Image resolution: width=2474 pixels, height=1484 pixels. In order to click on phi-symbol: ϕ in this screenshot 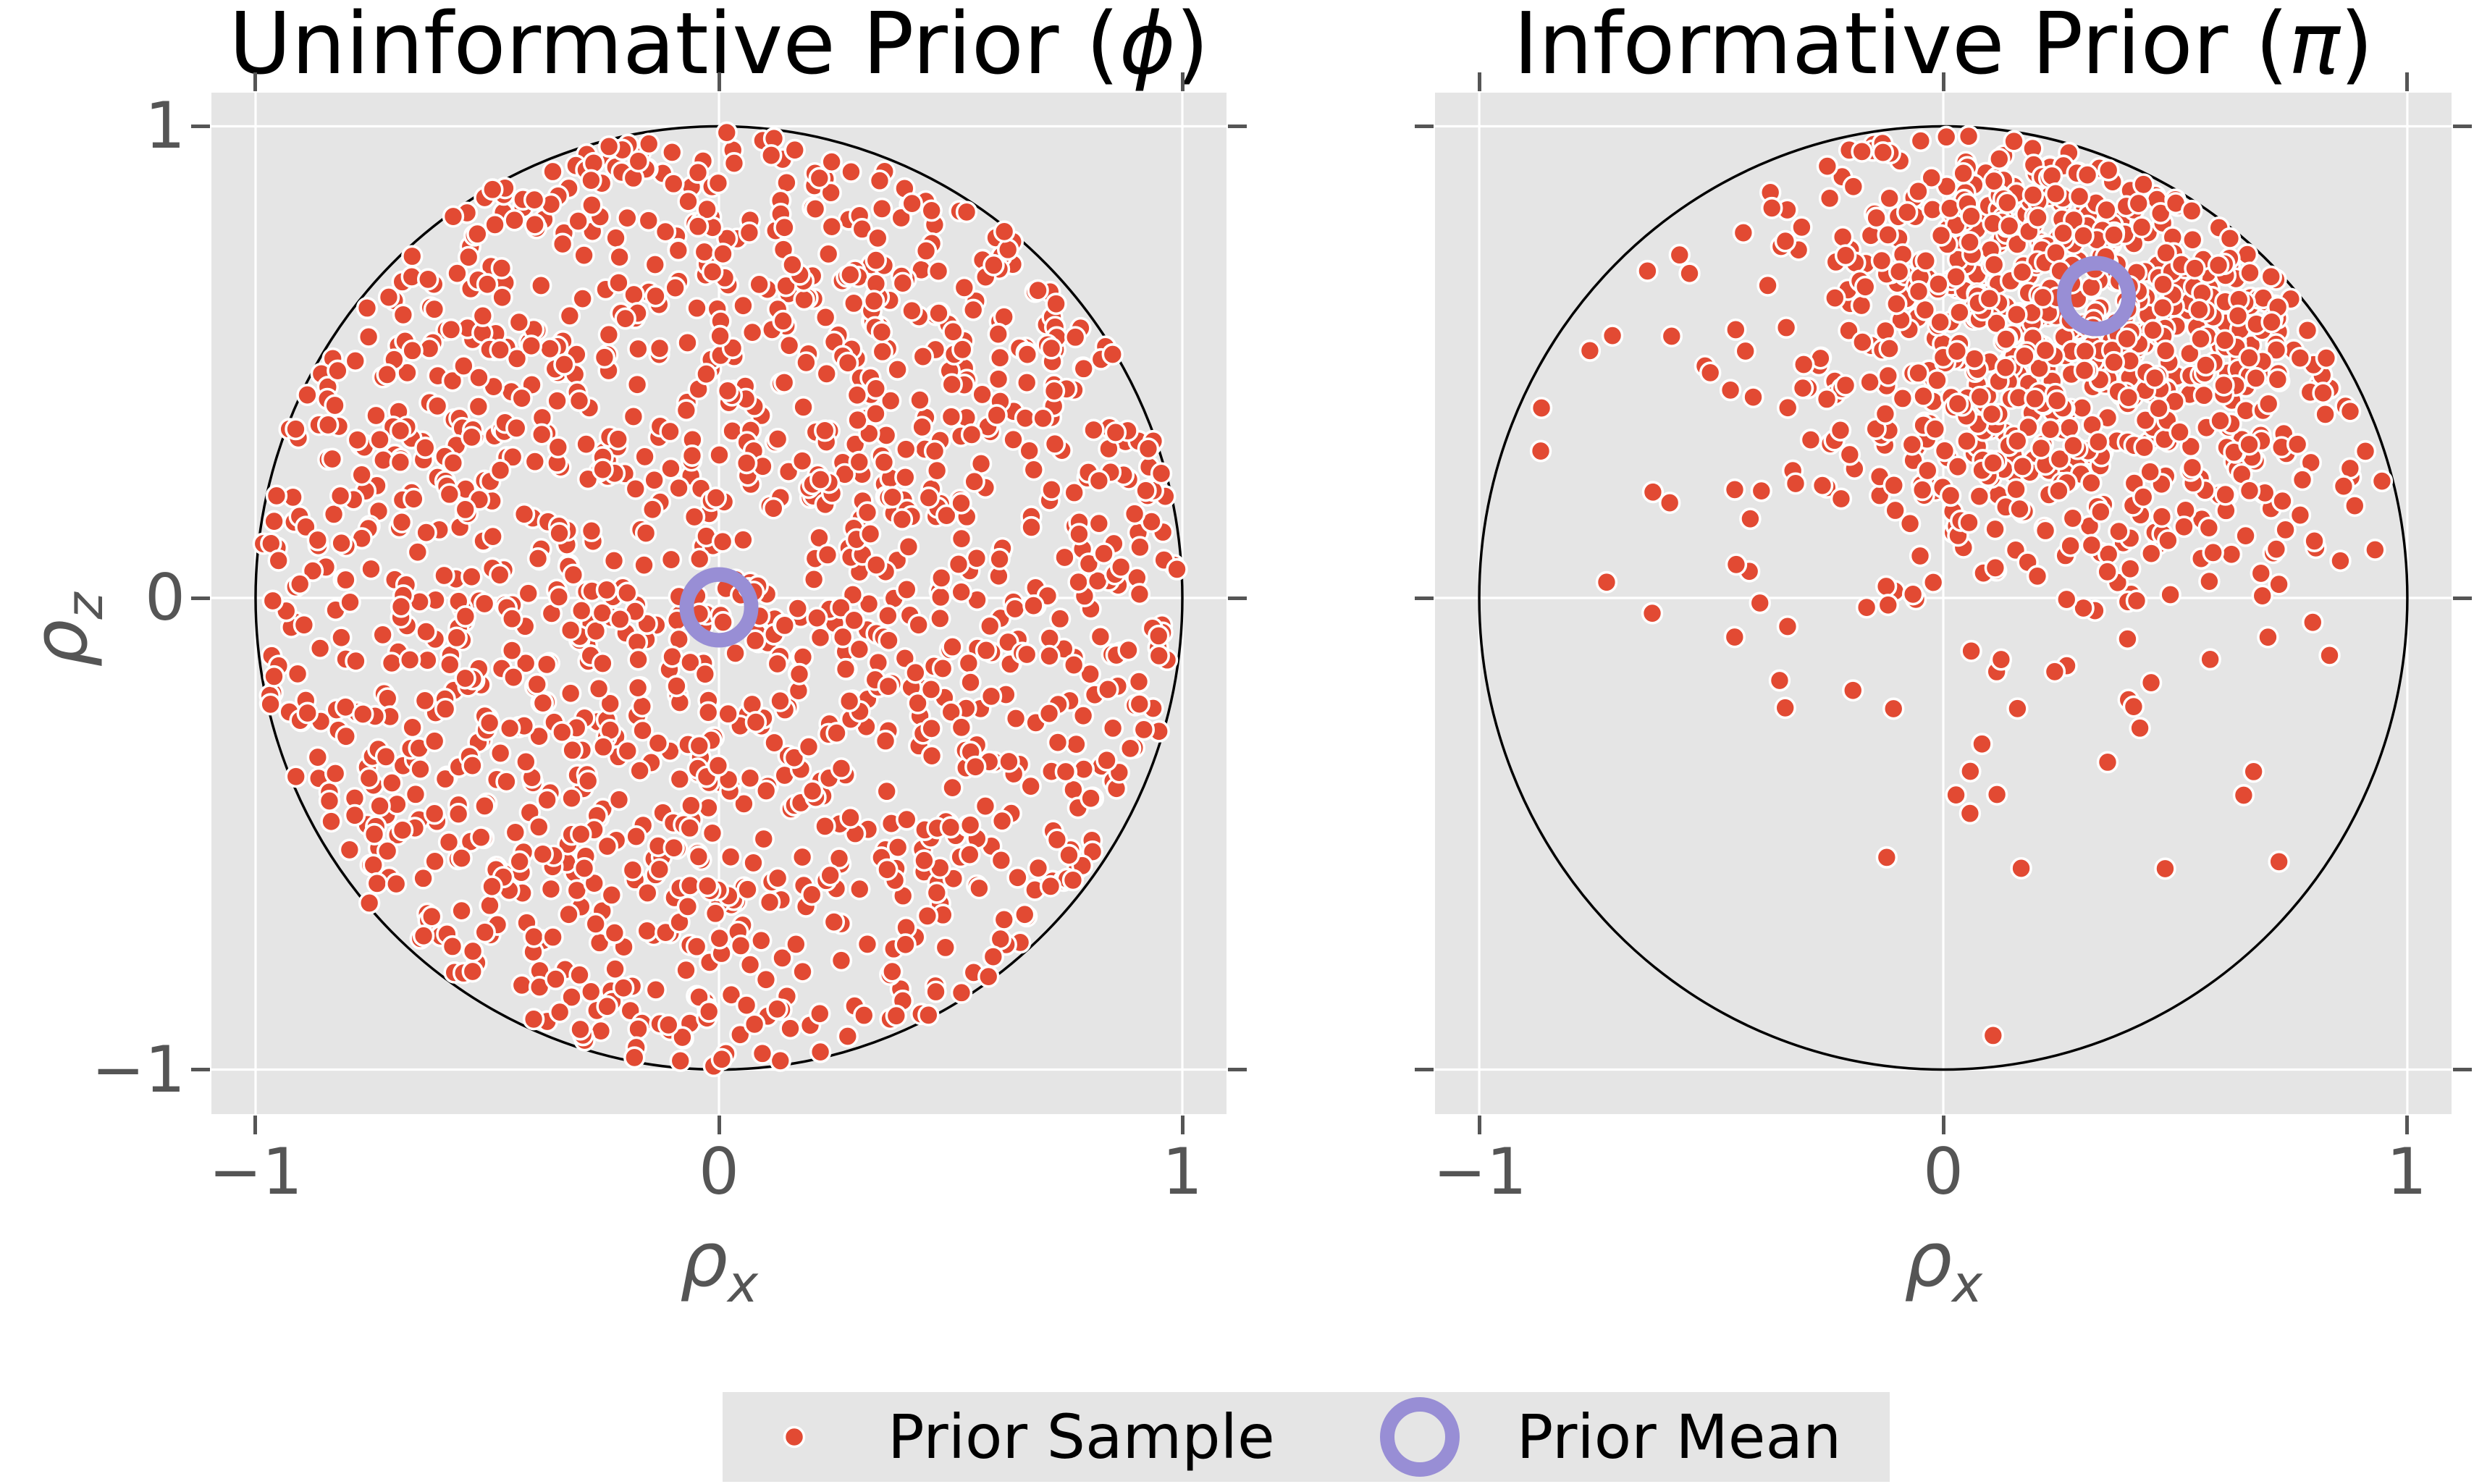, I will do `click(1147, 46)`.